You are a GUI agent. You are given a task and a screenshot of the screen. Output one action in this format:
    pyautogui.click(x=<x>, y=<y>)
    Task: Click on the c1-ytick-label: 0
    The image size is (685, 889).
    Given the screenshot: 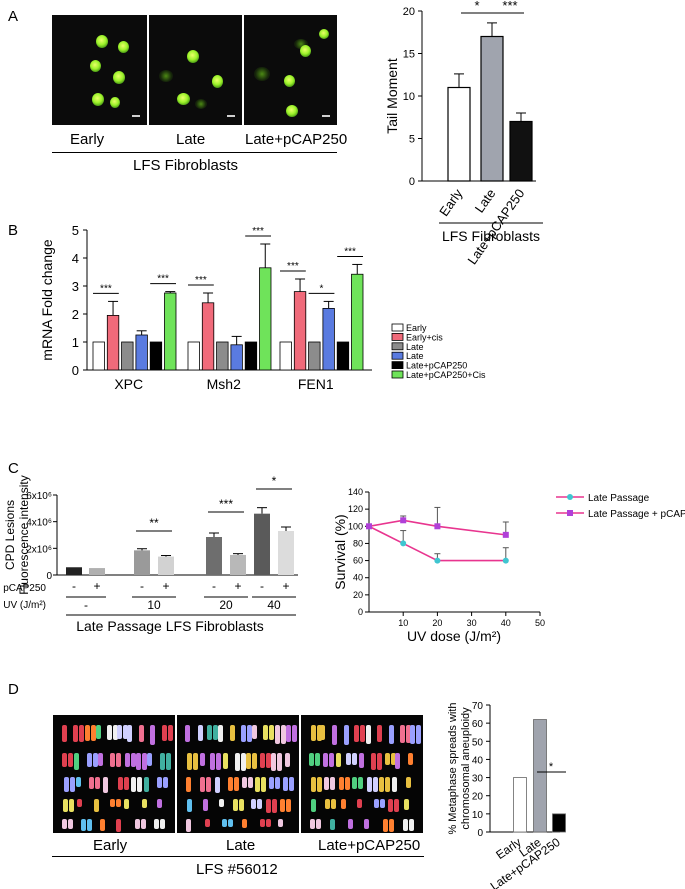 What is the action you would take?
    pyautogui.click(x=49, y=576)
    